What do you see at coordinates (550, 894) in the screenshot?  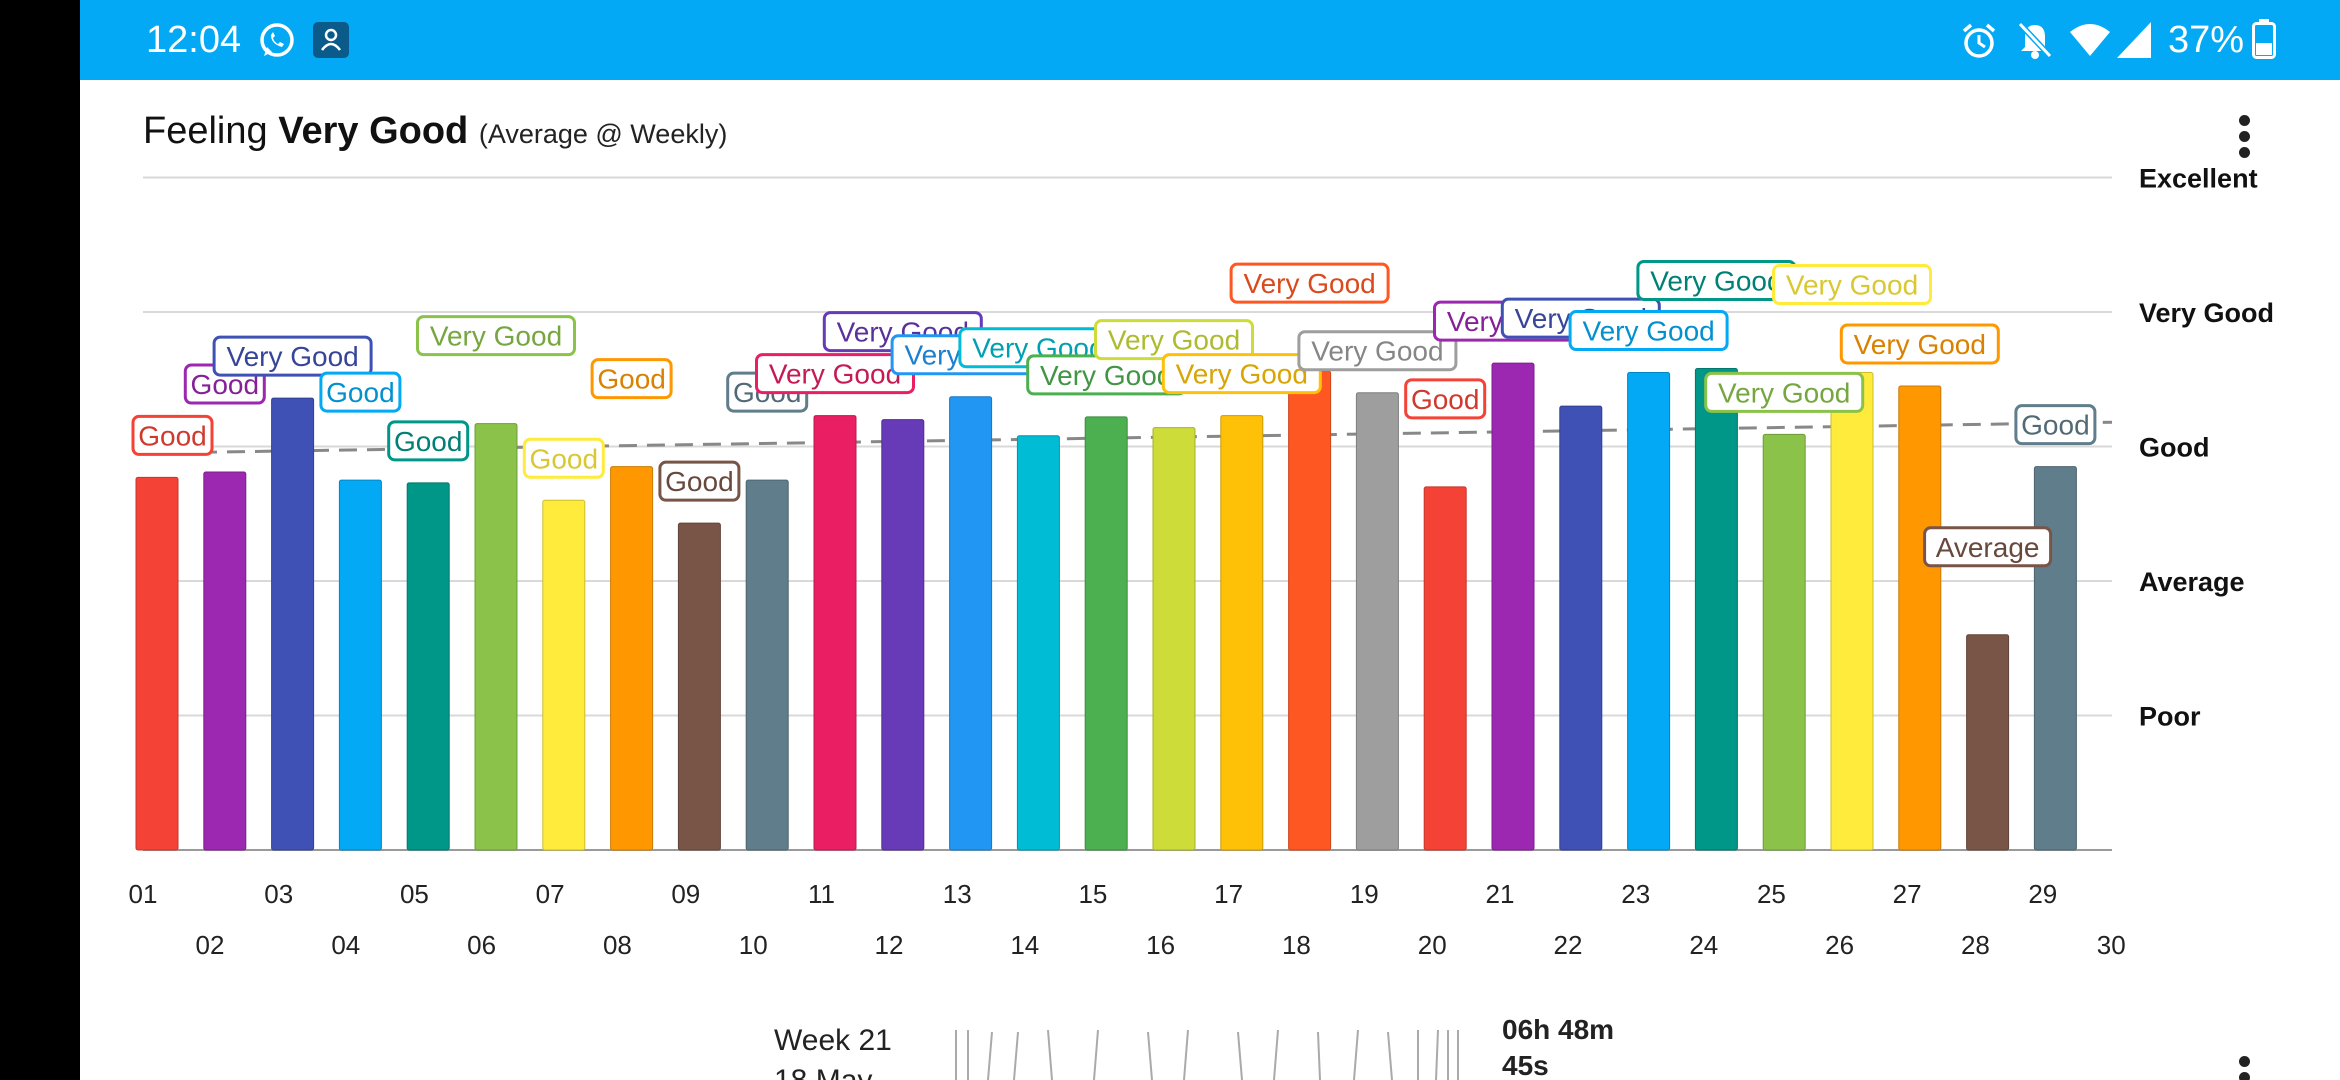 I see `x-tick-label: 07` at bounding box center [550, 894].